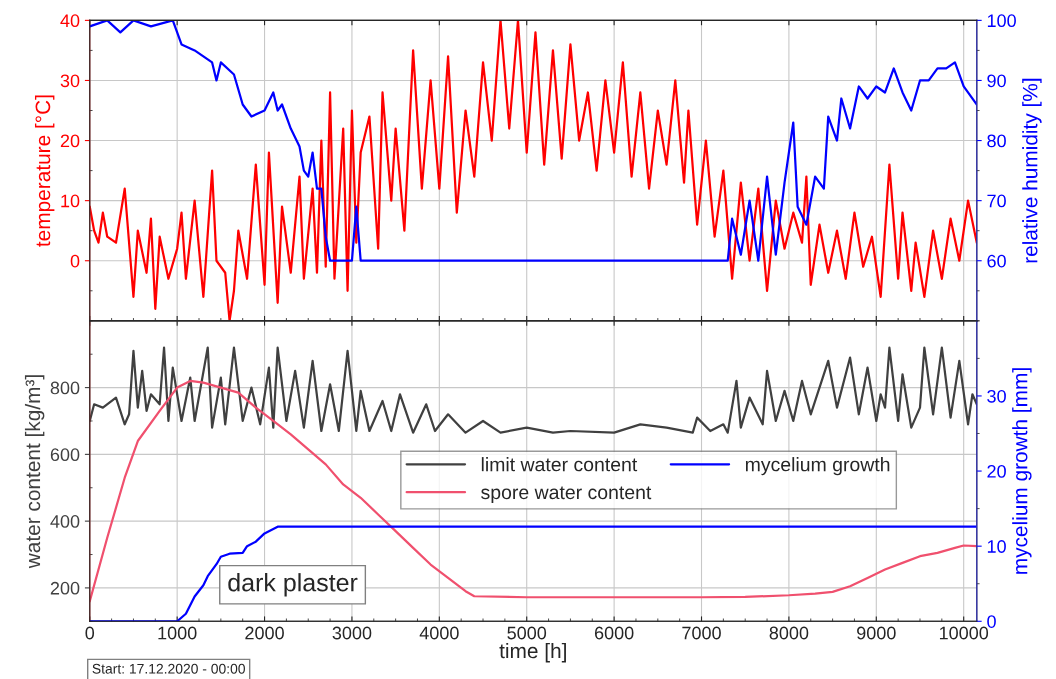 This screenshot has width=1056, height=679. I want to click on legend-label: limit water content, so click(559, 464).